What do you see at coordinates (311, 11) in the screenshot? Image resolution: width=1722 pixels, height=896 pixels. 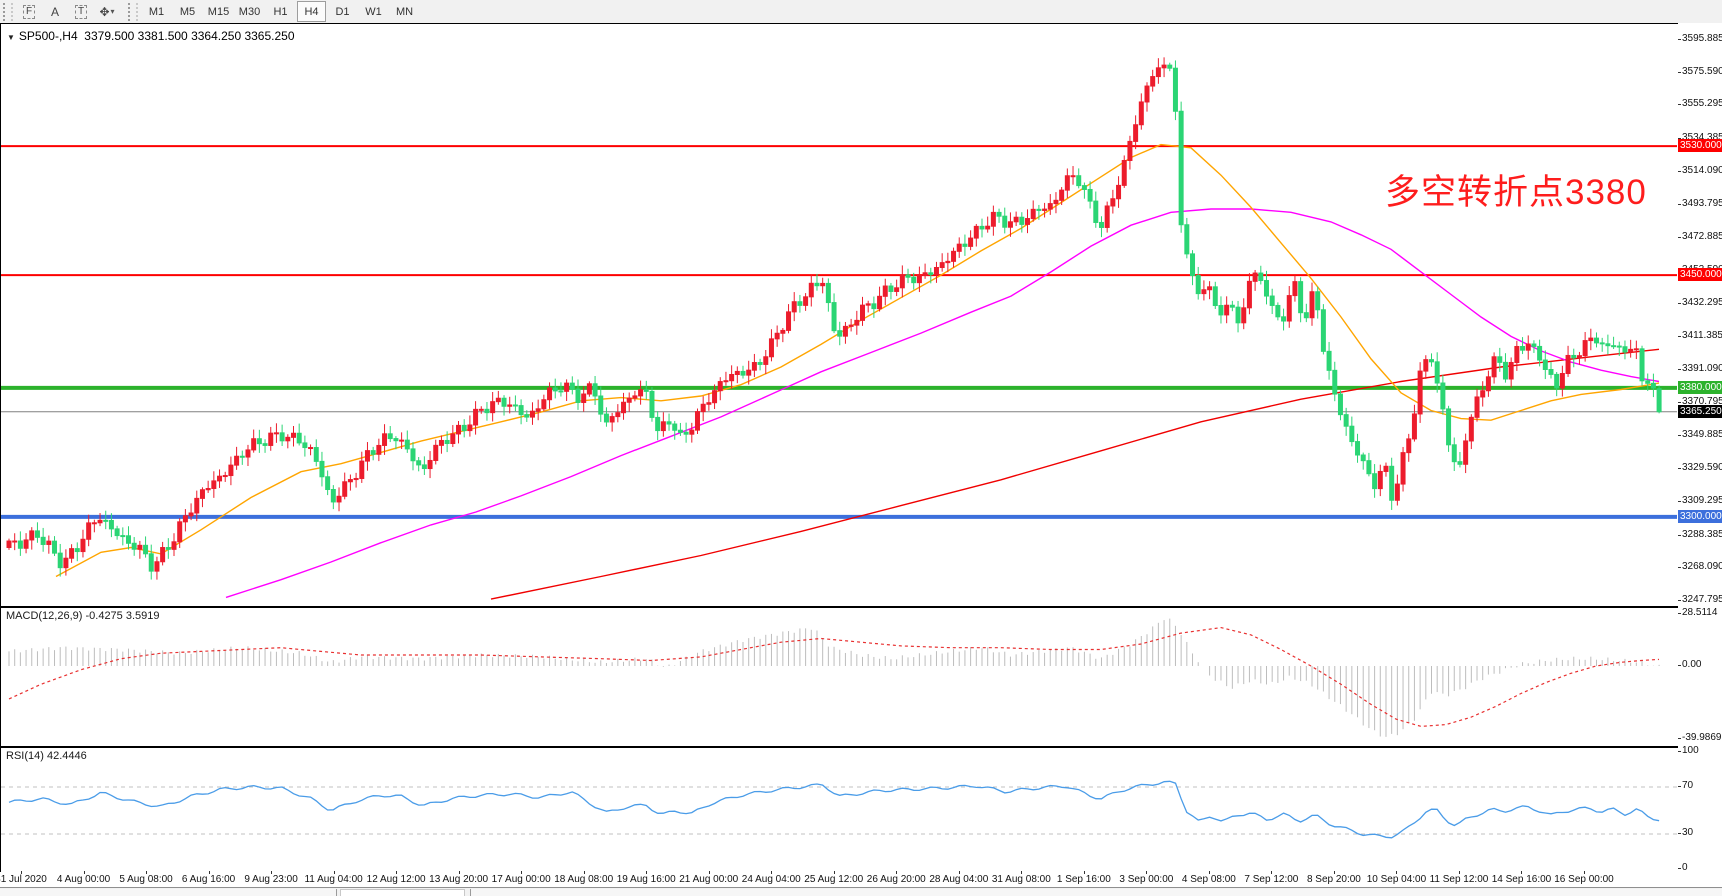 I see `timeframe-button-H4: H4` at bounding box center [311, 11].